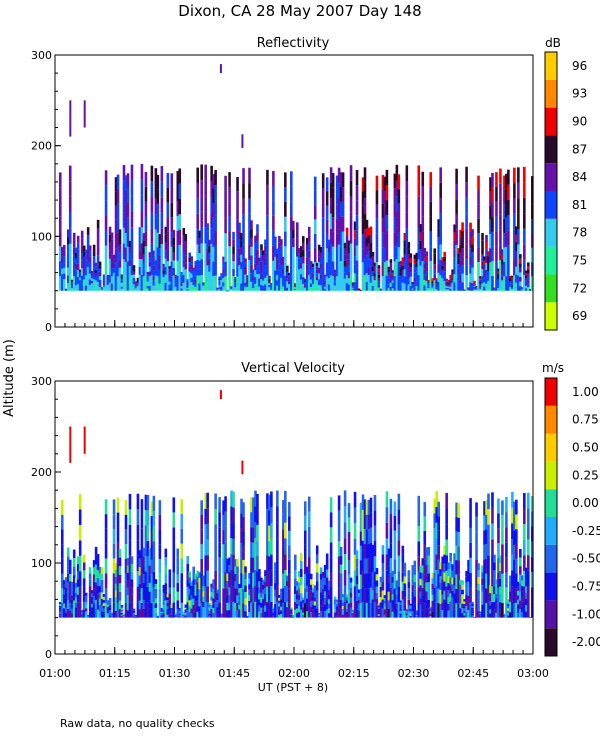  I want to click on colorbar-label: 0.00, so click(585, 503).